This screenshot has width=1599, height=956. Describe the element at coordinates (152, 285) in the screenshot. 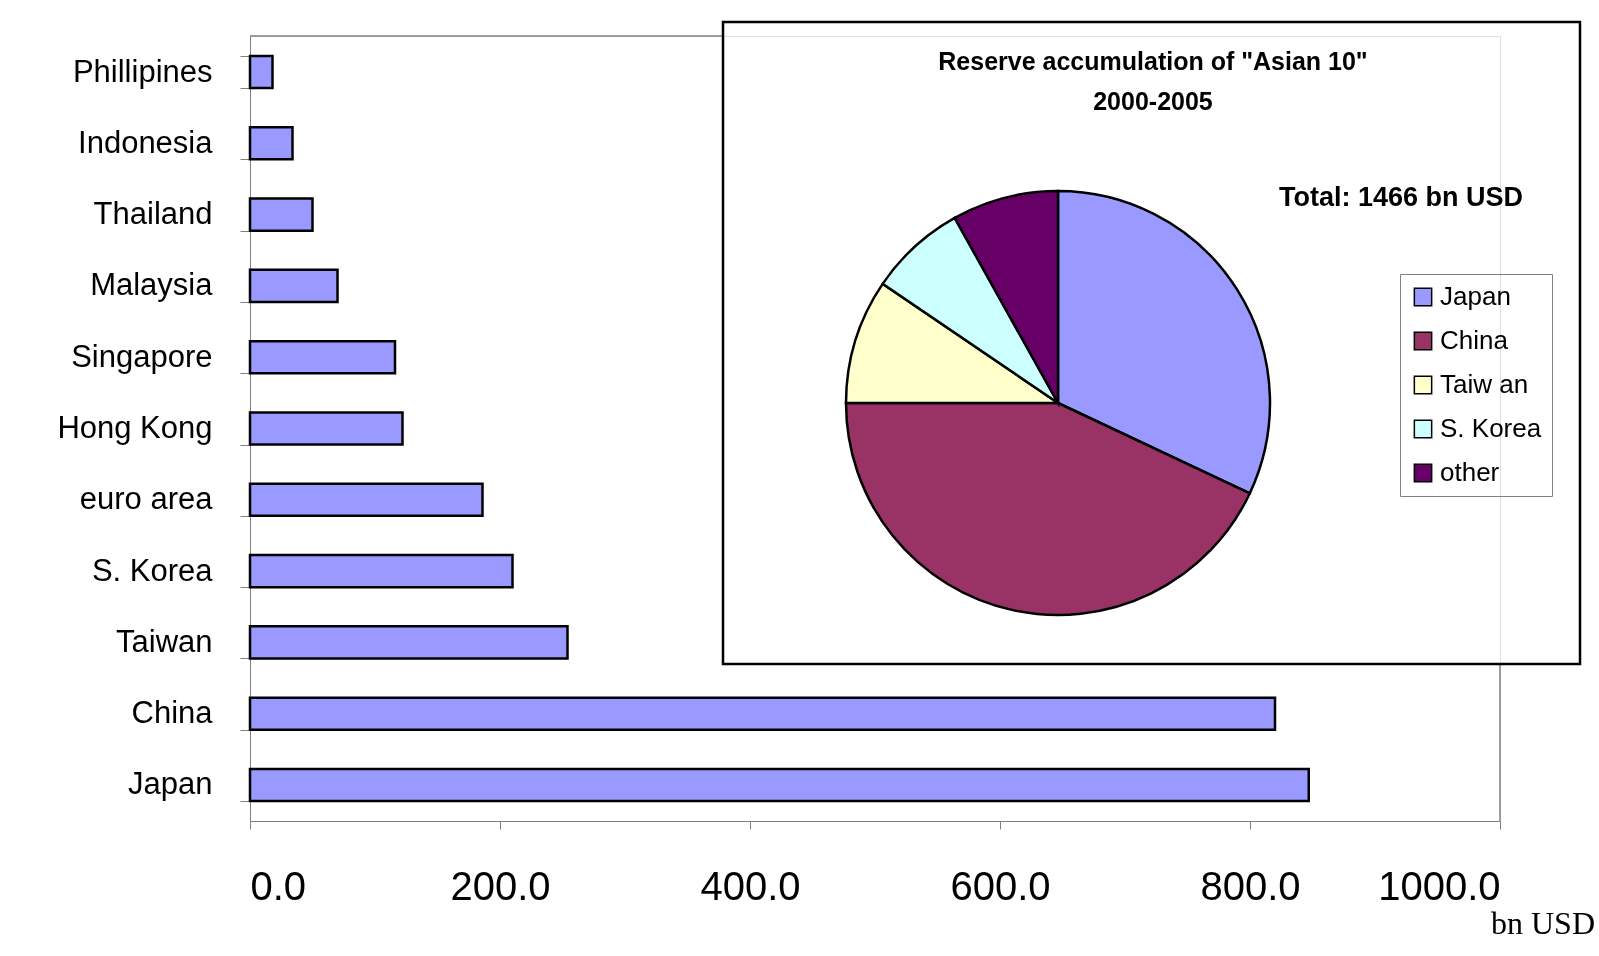

I see `y-tick-label: Malaysia` at that location.